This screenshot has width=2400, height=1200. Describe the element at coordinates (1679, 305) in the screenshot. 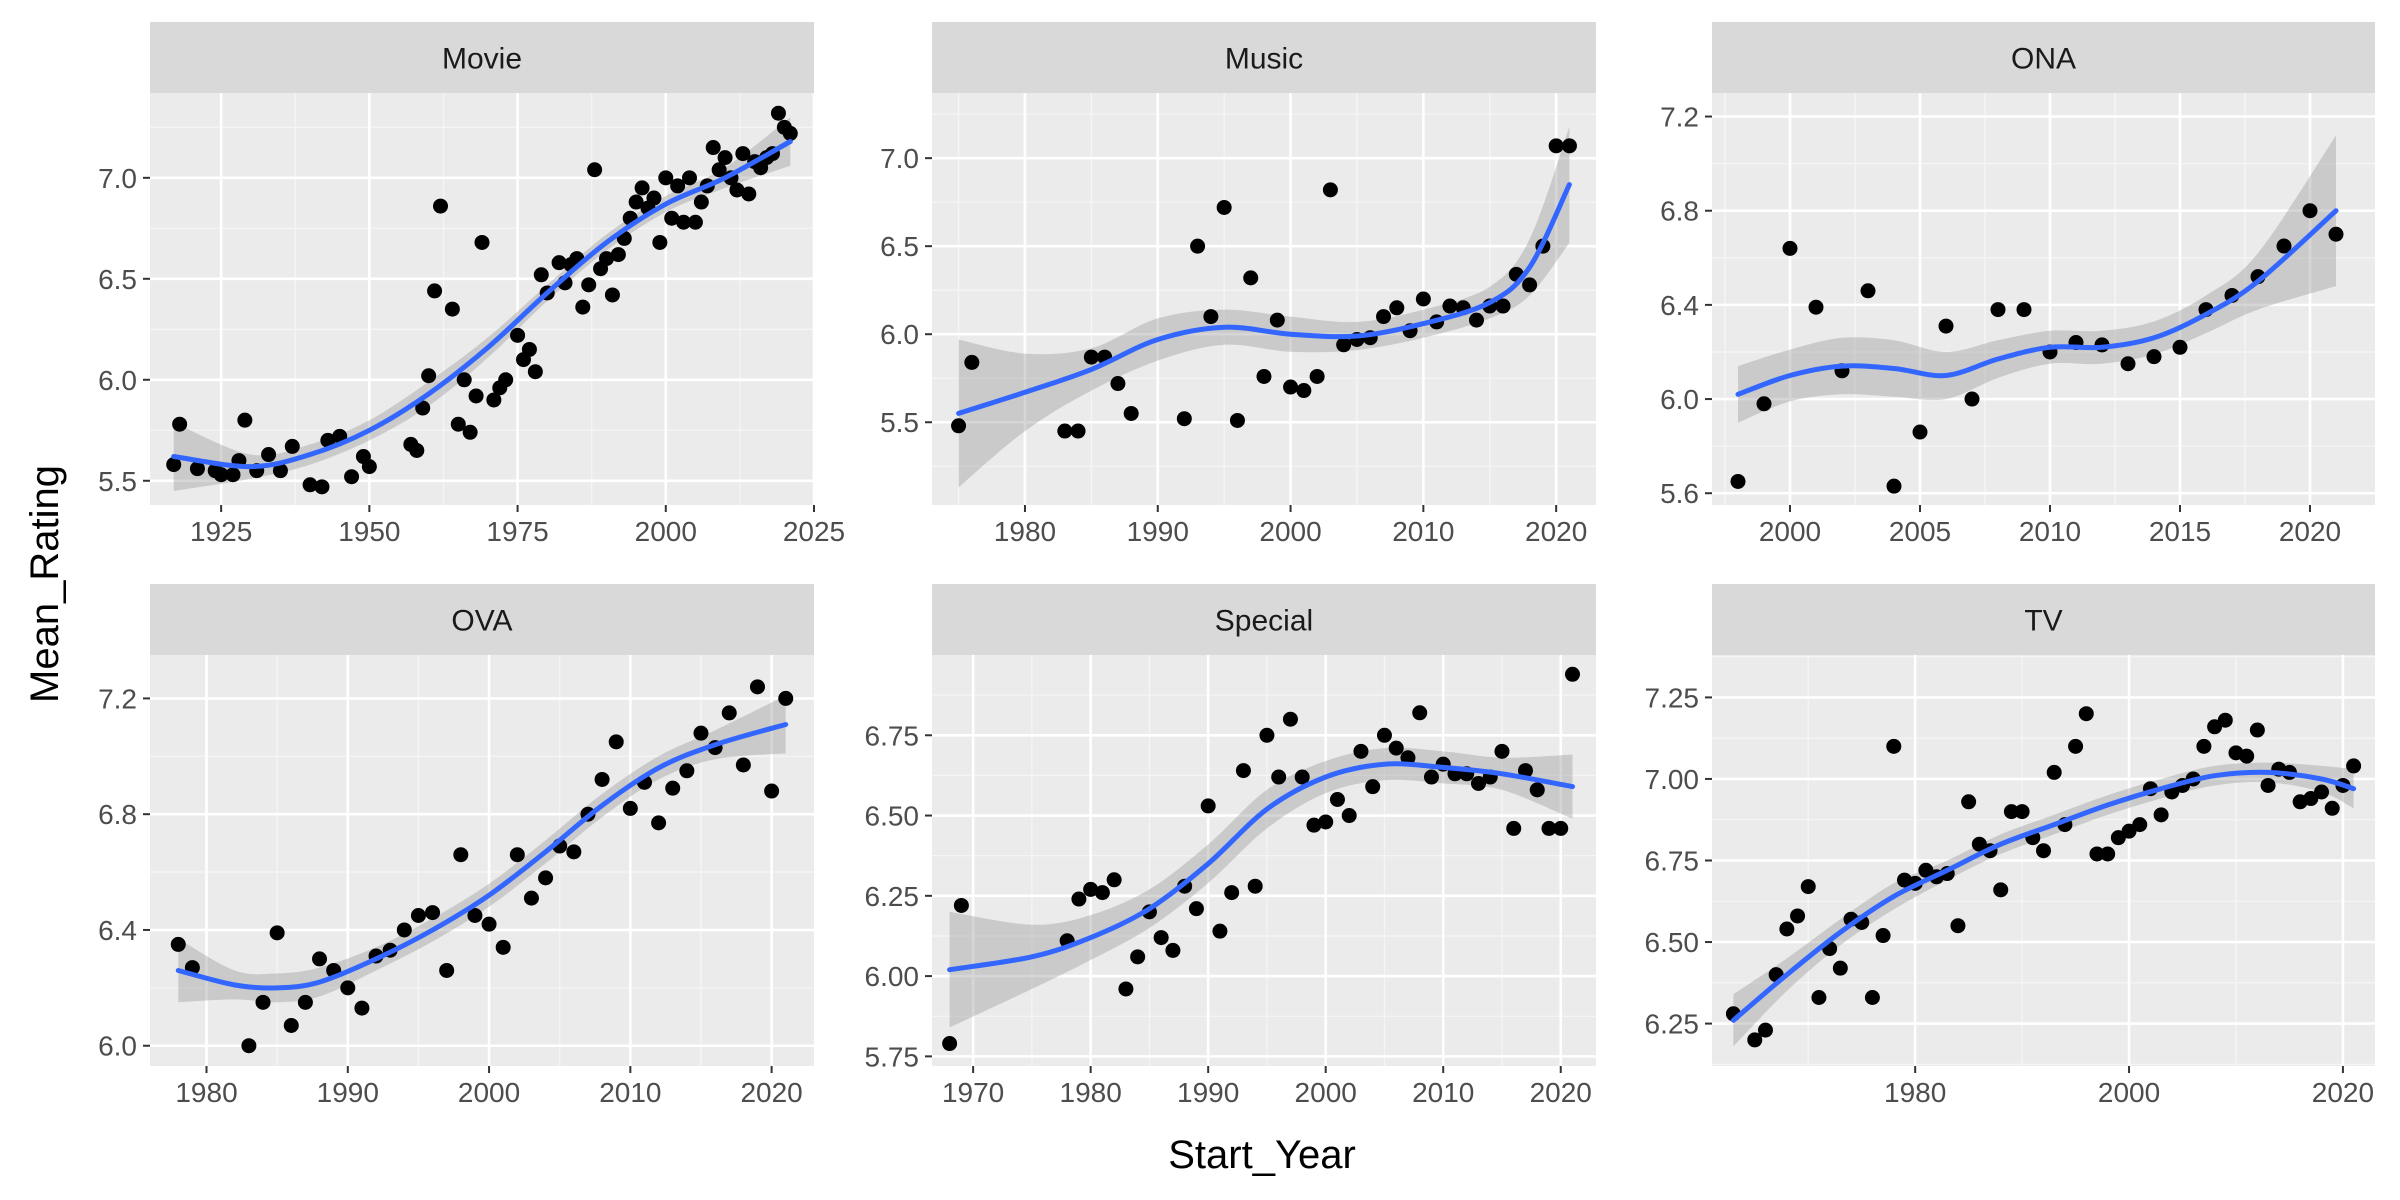

I see `y-tick-label: 6.4` at that location.